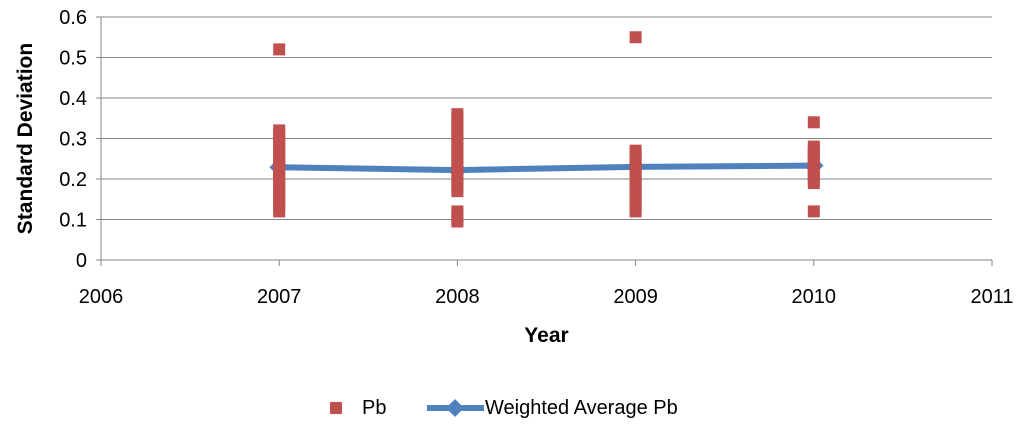 The image size is (1026, 425). I want to click on line-weighted-average-pb, so click(546, 168).